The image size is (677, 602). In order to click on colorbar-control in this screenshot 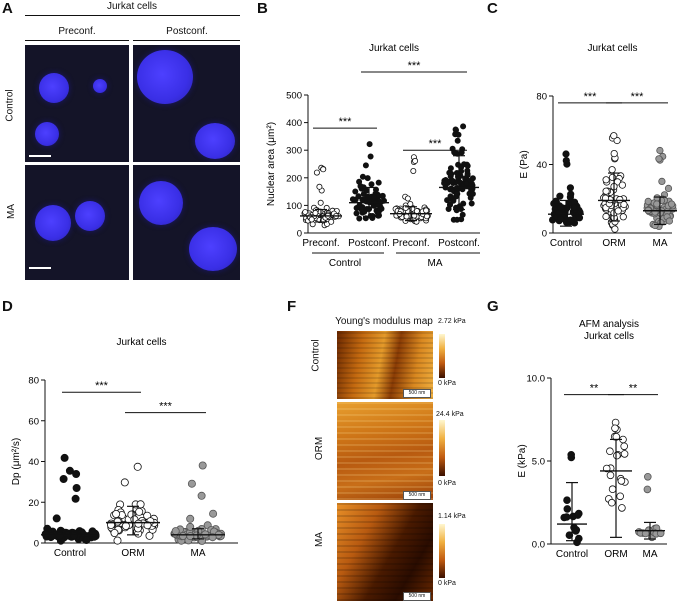, I will do `click(442, 356)`.